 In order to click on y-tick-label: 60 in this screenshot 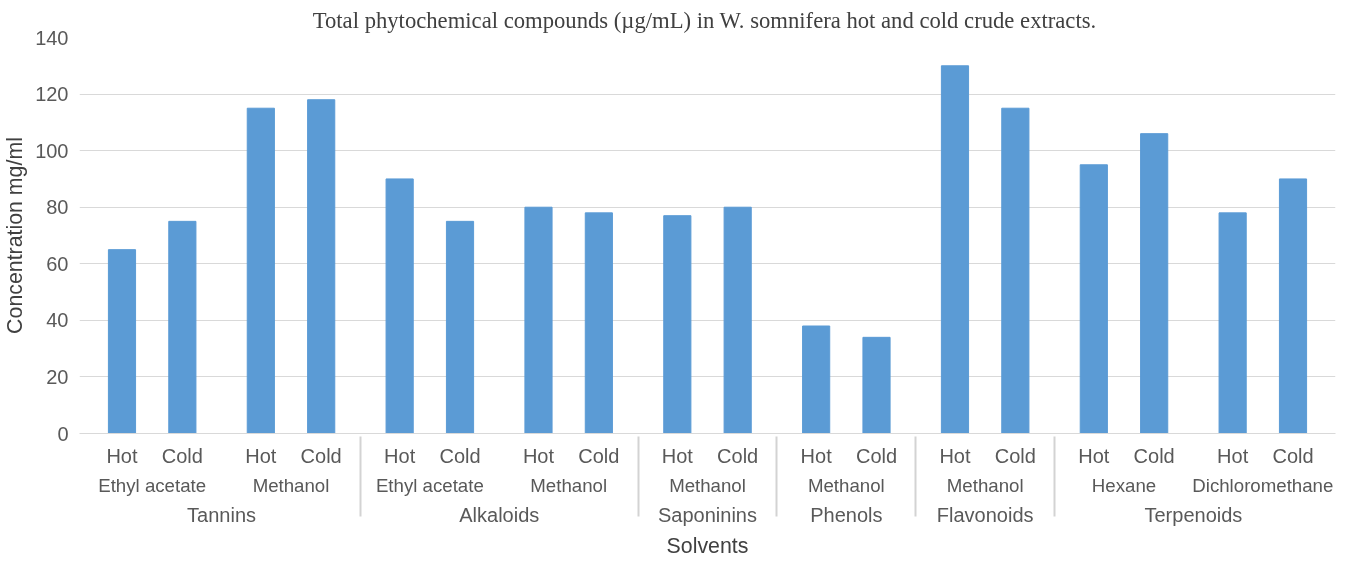, I will do `click(57, 263)`.